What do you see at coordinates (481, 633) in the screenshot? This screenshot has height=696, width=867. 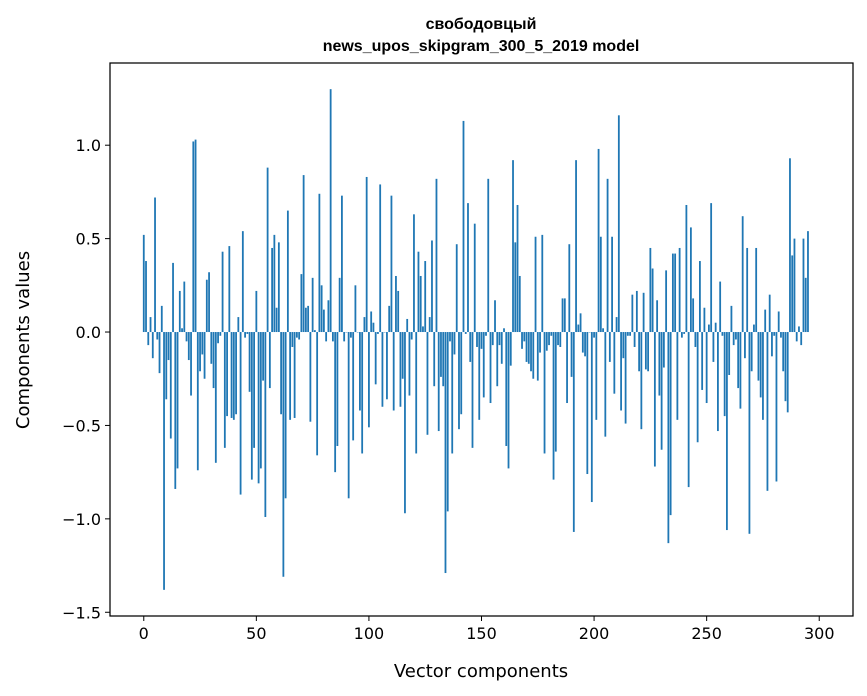 I see `x-tick-label: 150` at bounding box center [481, 633].